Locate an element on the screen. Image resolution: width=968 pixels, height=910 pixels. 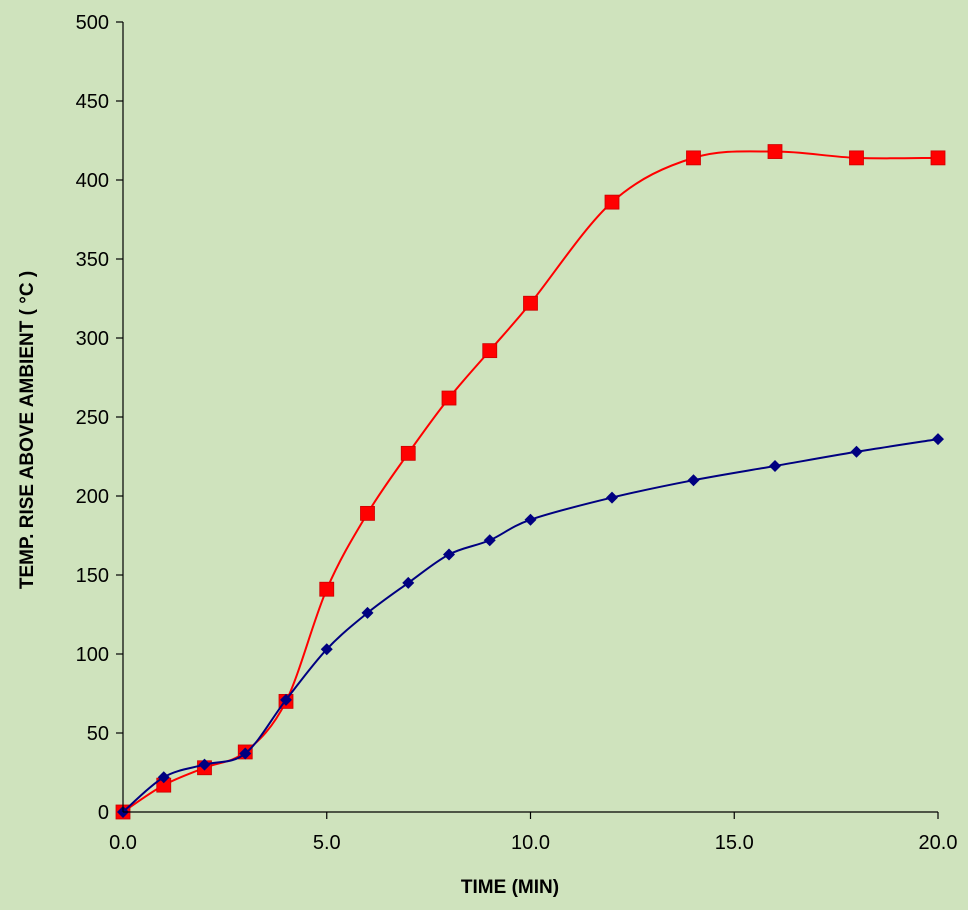
x-tick-label: 15.0 is located at coordinates (734, 843).